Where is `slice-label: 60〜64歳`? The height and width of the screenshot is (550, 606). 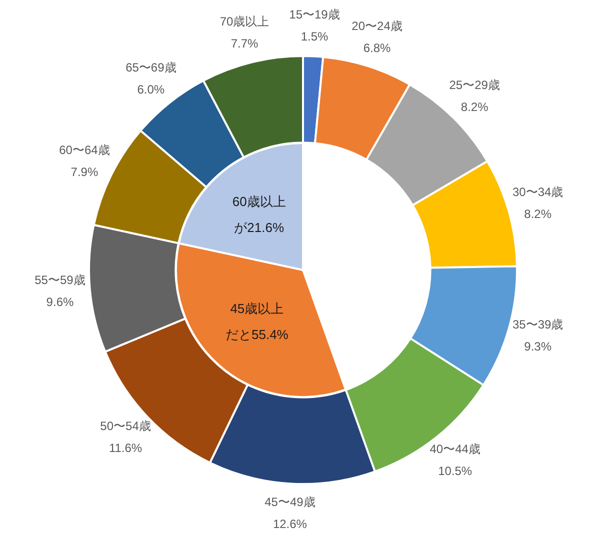
slice-label: 60〜64歳 is located at coordinates (84, 149).